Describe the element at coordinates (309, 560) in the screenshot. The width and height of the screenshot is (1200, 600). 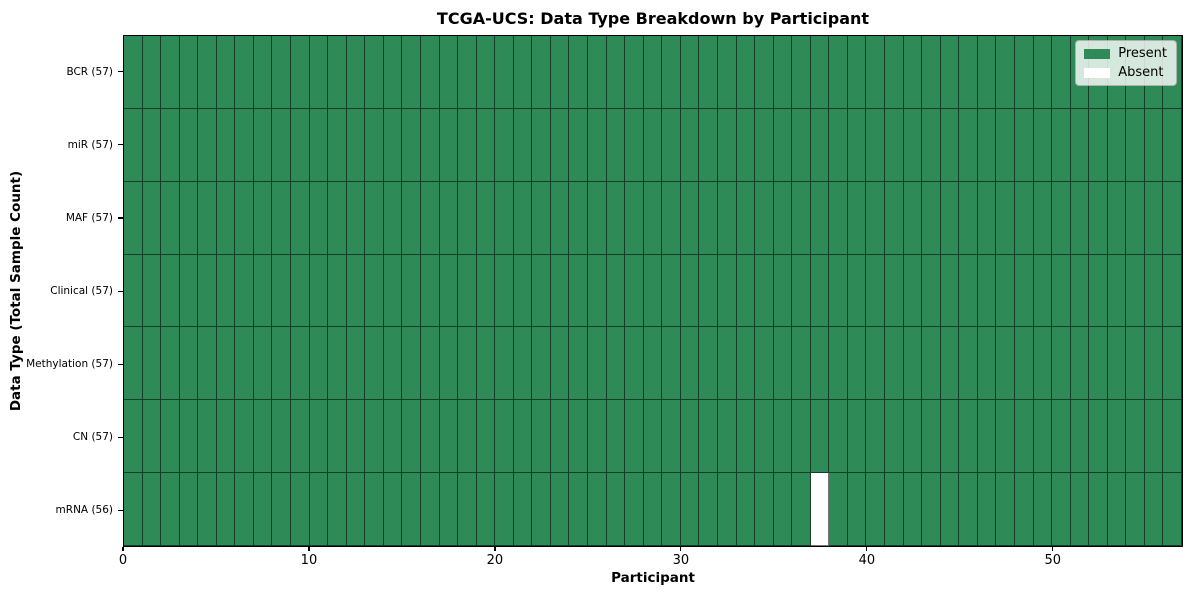
I see `x-tick-label: 10` at that location.